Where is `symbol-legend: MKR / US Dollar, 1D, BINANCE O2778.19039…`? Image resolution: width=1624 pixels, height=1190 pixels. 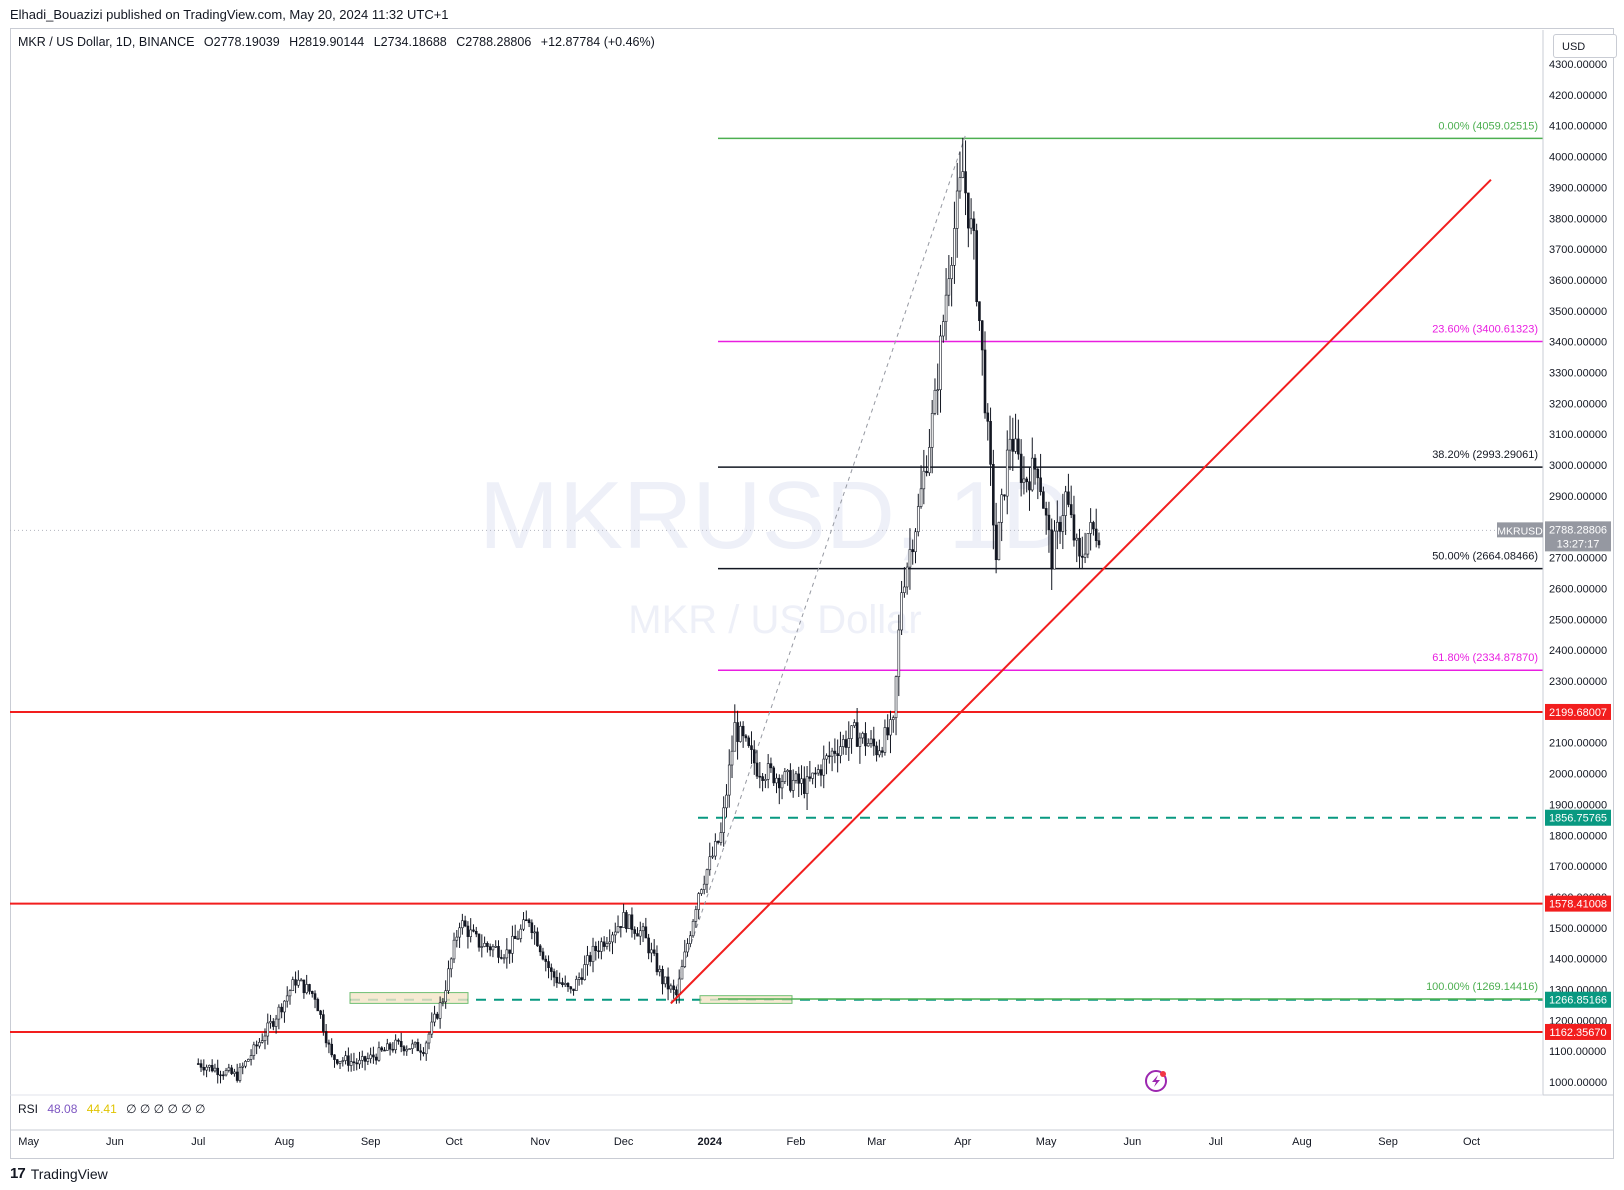 symbol-legend: MKR / US Dollar, 1D, BINANCE O2778.19039… is located at coordinates (339, 42).